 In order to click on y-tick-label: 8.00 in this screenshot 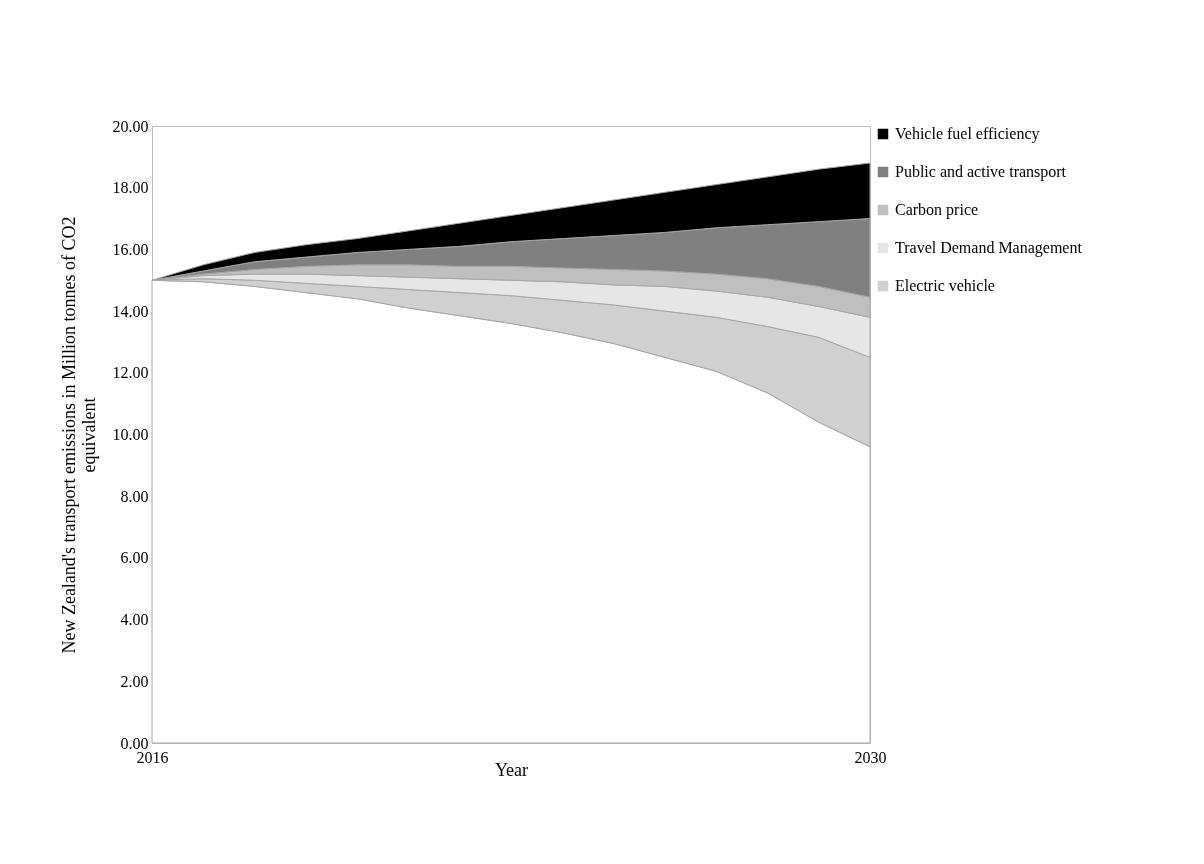, I will do `click(134, 496)`.